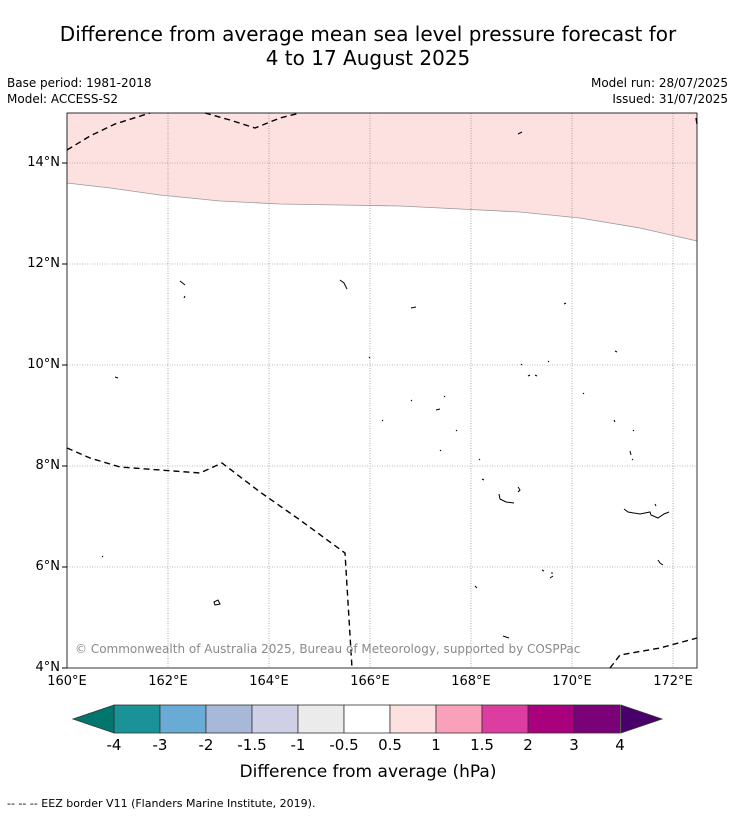 Image resolution: width=736 pixels, height=816 pixels. What do you see at coordinates (344, 745) in the screenshot?
I see `colorbar-label: -0.5` at bounding box center [344, 745].